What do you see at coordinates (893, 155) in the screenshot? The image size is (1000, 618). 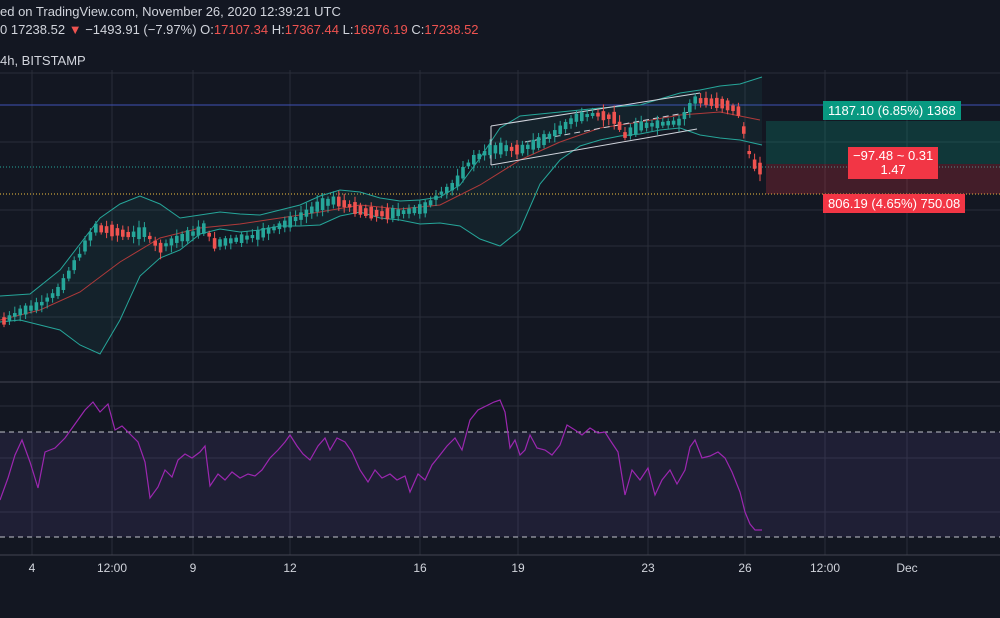 I see `position-summary-line1: −97.48 ~ 0.31` at bounding box center [893, 155].